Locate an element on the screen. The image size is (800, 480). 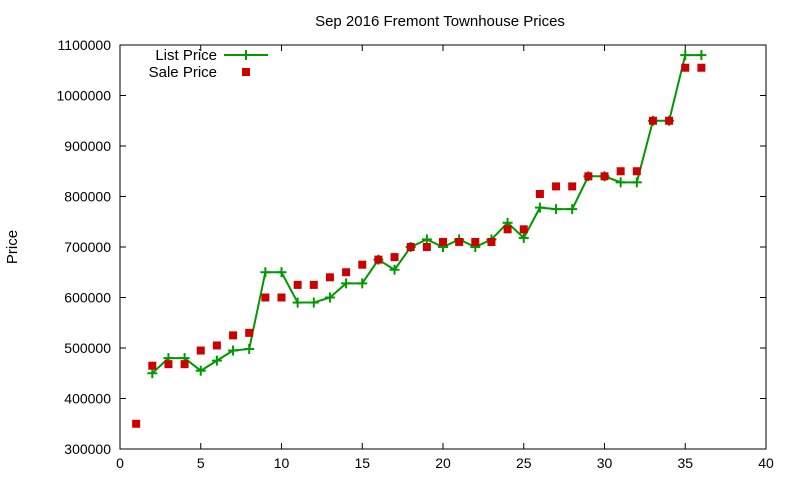
y-tick-label: 300000 is located at coordinates (87, 449).